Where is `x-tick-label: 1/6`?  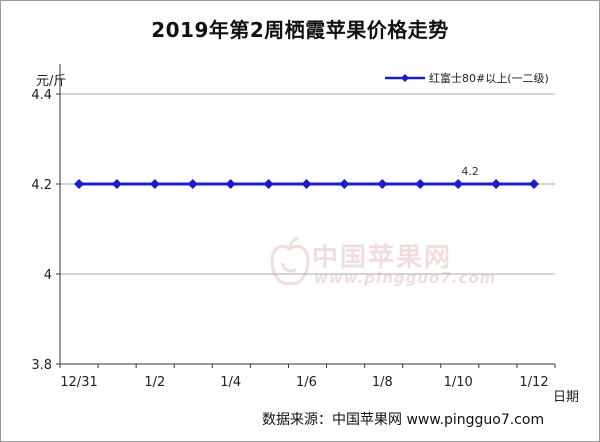
x-tick-label: 1/6 is located at coordinates (306, 382).